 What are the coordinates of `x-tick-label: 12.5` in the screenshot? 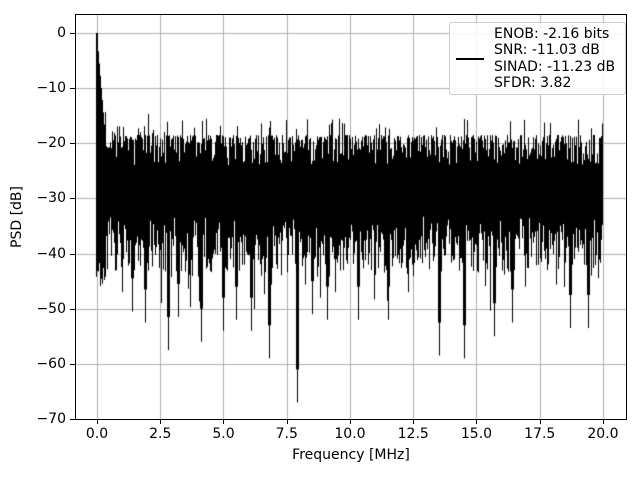 It's located at (413, 434).